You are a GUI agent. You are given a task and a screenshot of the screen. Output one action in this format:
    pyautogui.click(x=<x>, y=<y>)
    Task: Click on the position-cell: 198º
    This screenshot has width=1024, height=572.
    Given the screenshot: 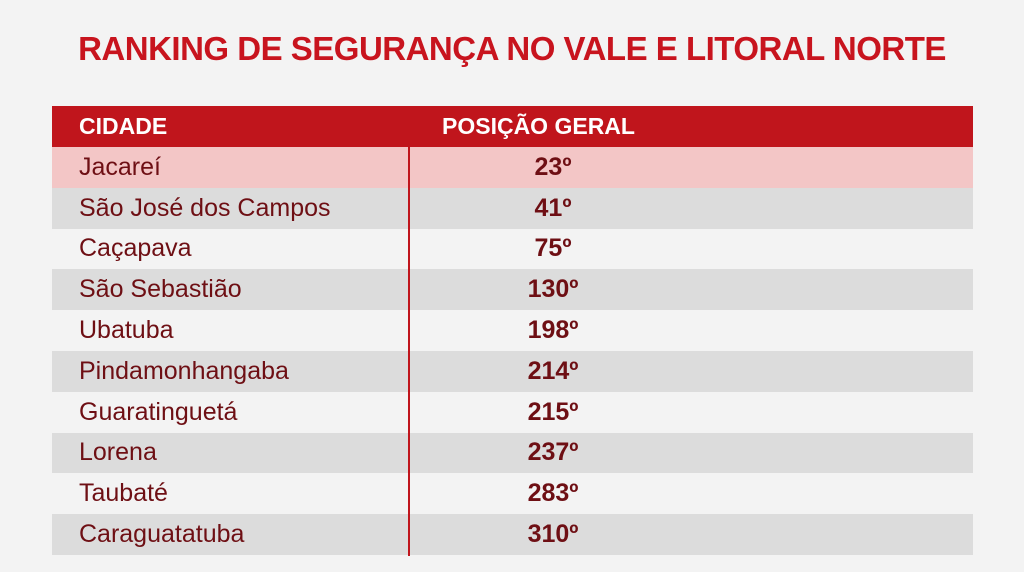 What is the action you would take?
    pyautogui.click(x=553, y=330)
    